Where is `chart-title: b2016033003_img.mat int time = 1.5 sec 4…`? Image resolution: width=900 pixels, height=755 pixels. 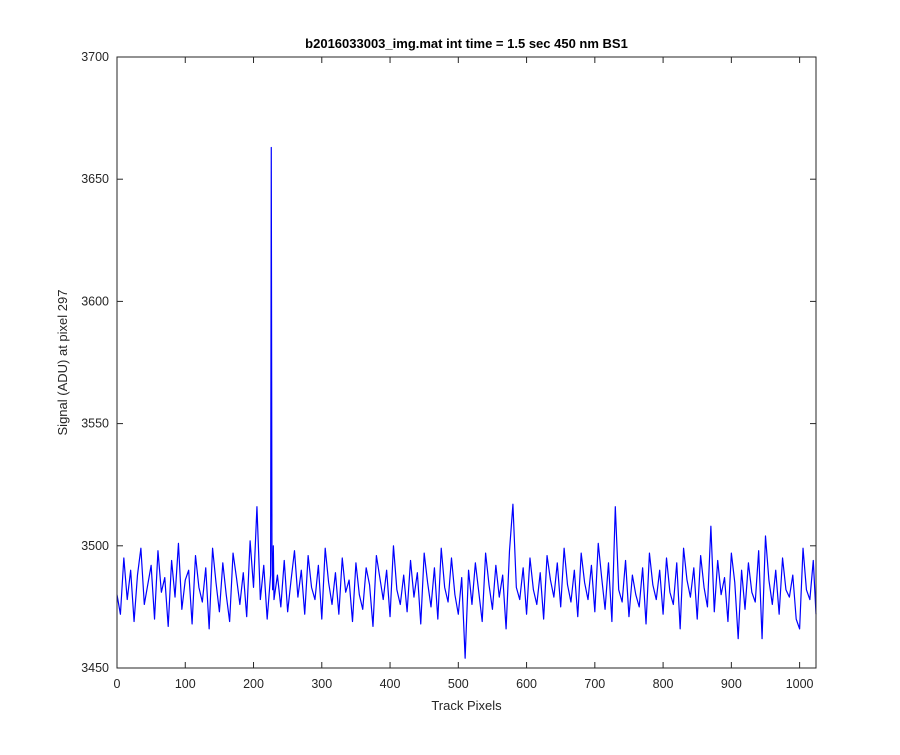 chart-title: b2016033003_img.mat int time = 1.5 sec 4… is located at coordinates (466, 43).